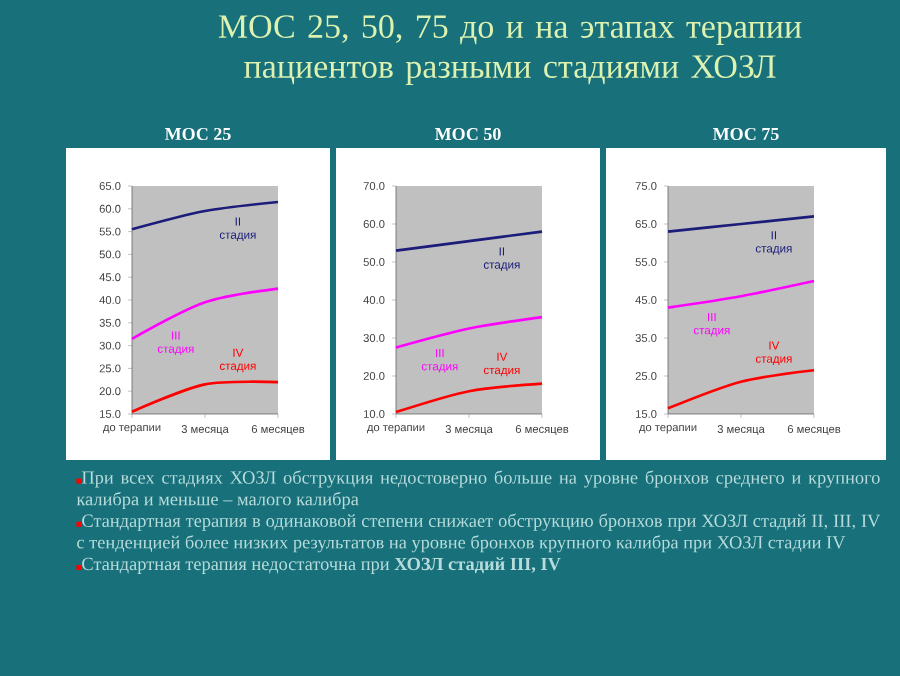  What do you see at coordinates (479, 533) in the screenshot?
I see `text: Стандартная терапия в одинаковой степени снижает обструкцию бронхов при ХОЗЛ стадий II, III, IV с тенденцией более низких результатов на уровне бронхов крупного калибра при ХОЗЛ стадии IV` at bounding box center [479, 533].